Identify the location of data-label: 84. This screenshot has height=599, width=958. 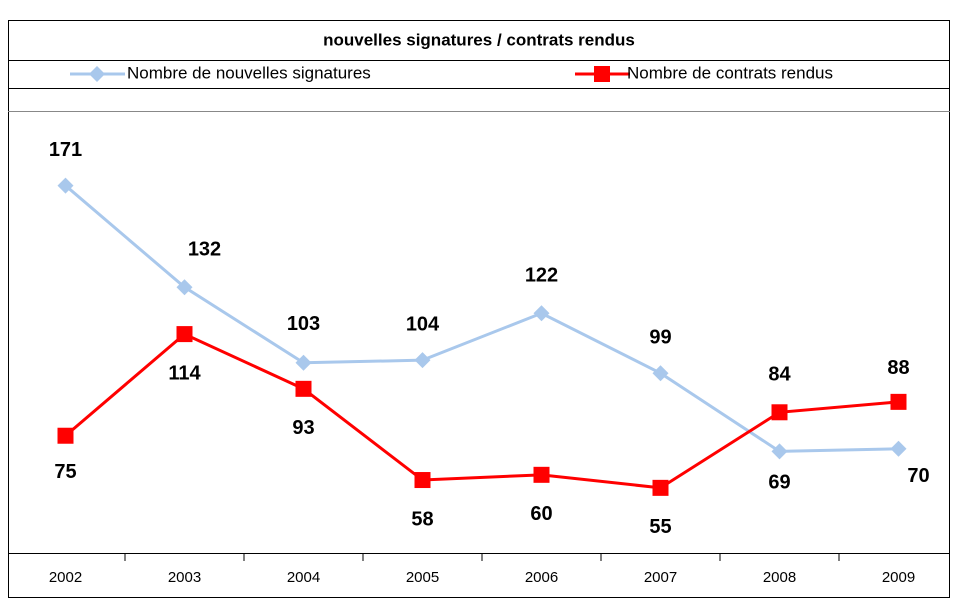
(779, 375).